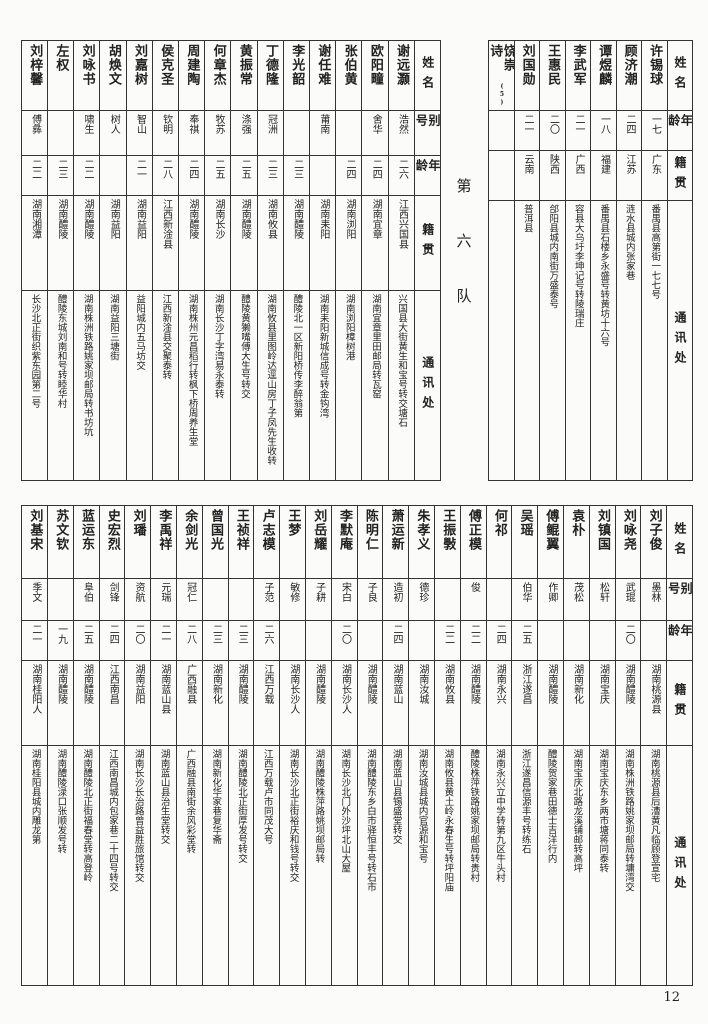 This screenshot has height=1024, width=708. What do you see at coordinates (551, 806) in the screenshot?
I see `address-cell-text: 醴陵贺家巷田德士吉洋行内` at bounding box center [551, 806].